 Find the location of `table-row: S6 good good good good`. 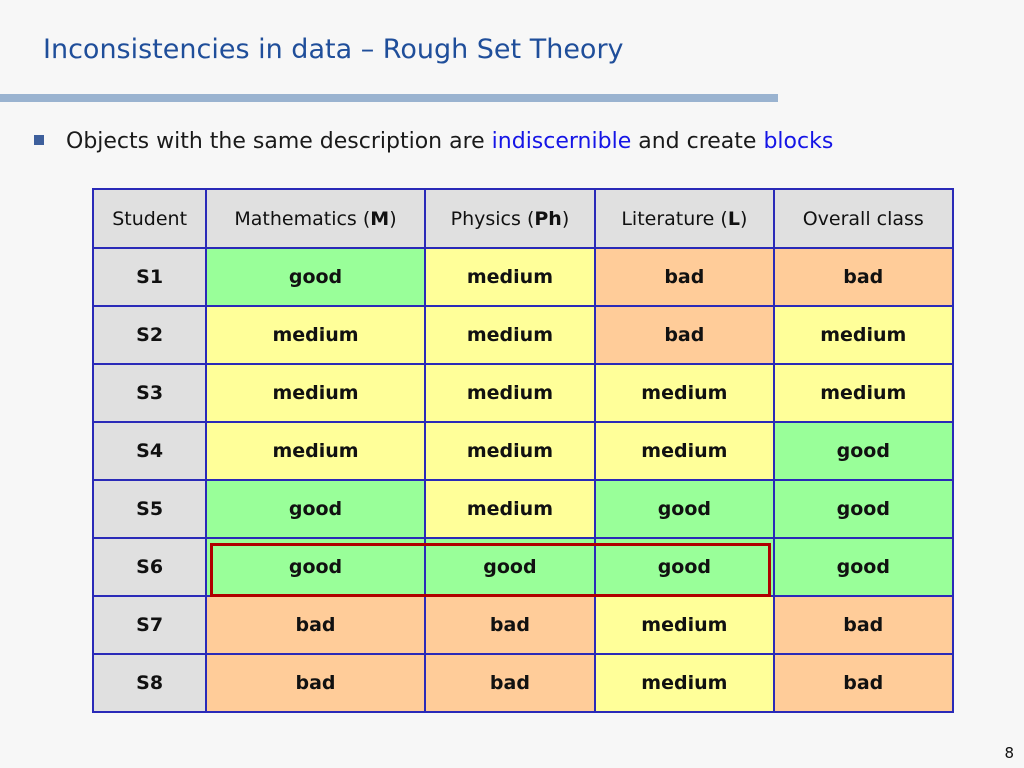

table-row: S6 good good good good is located at coordinates (523, 567).